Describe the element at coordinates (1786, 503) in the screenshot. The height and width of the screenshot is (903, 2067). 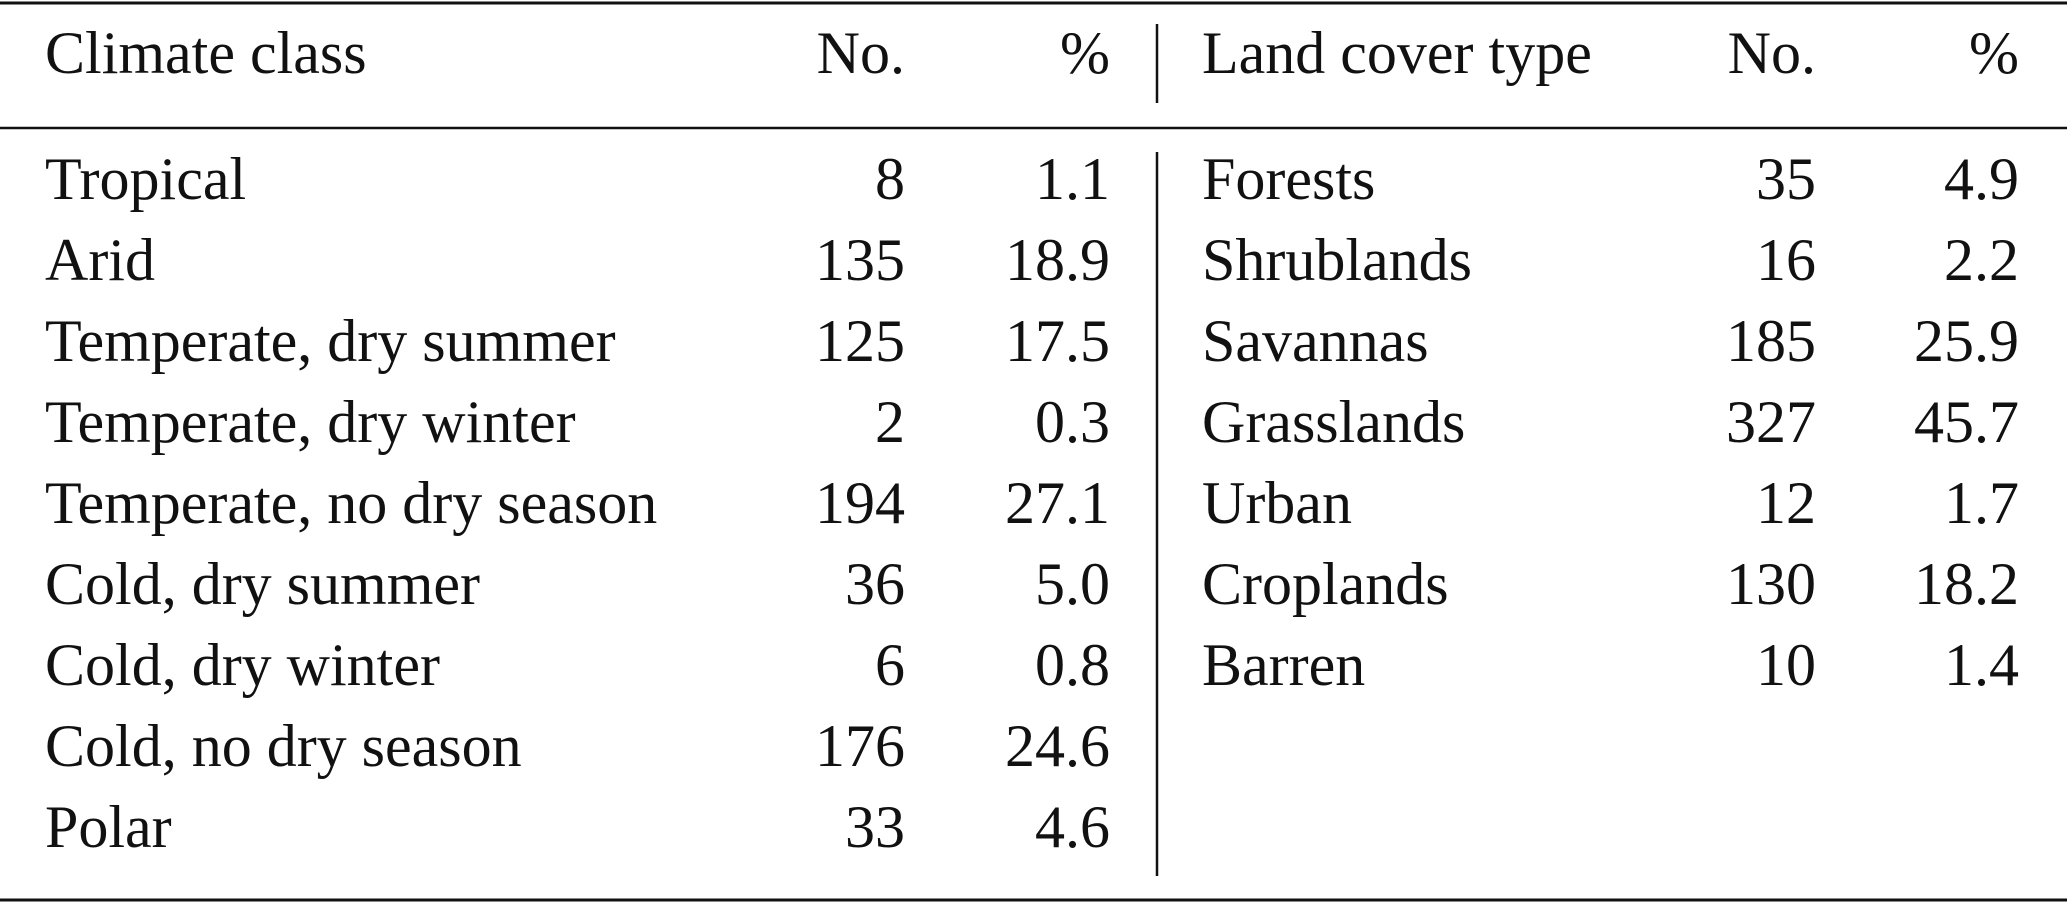
I see `cell: 12` at that location.